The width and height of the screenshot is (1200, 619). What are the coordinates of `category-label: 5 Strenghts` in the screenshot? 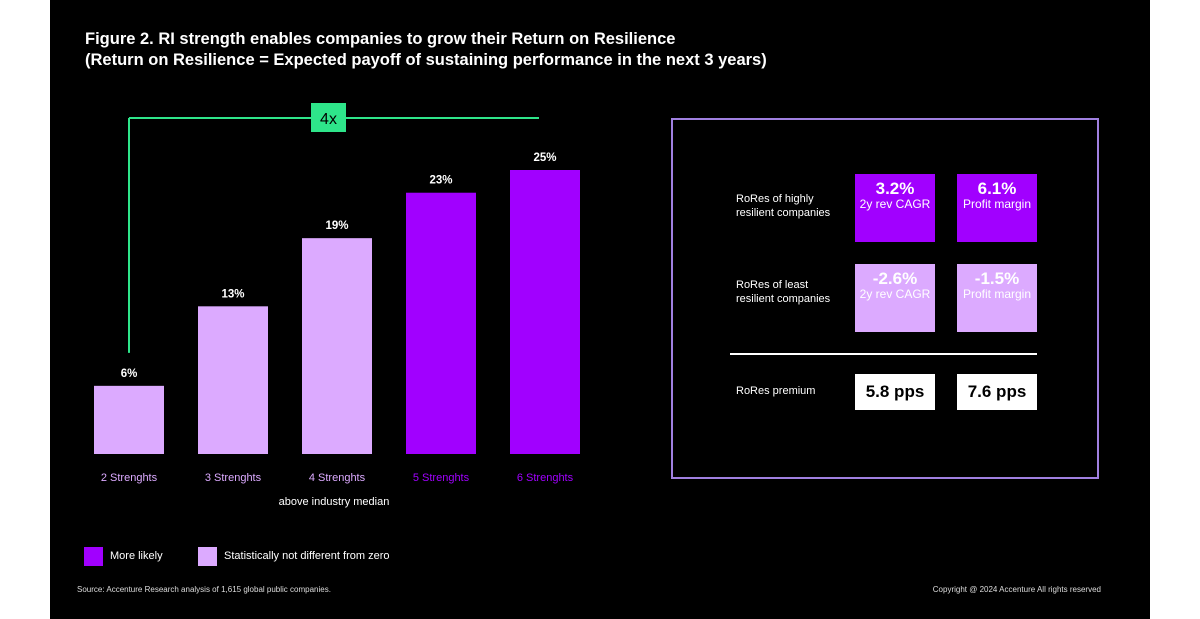 It's located at (441, 478).